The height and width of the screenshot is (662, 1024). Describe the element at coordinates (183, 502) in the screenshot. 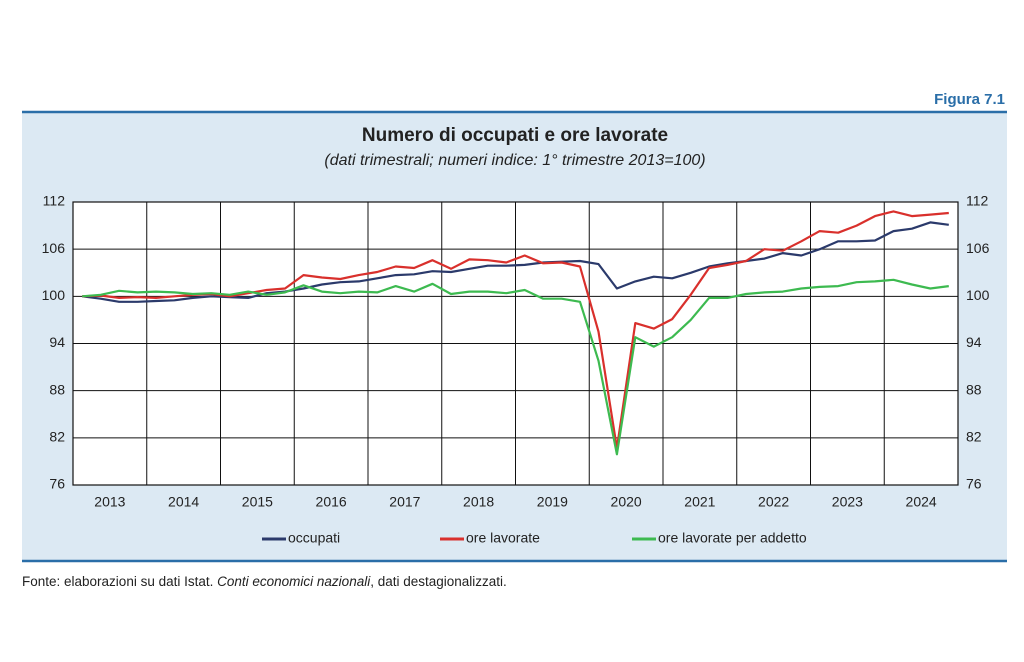

I see `x-tick-label: 2014` at that location.